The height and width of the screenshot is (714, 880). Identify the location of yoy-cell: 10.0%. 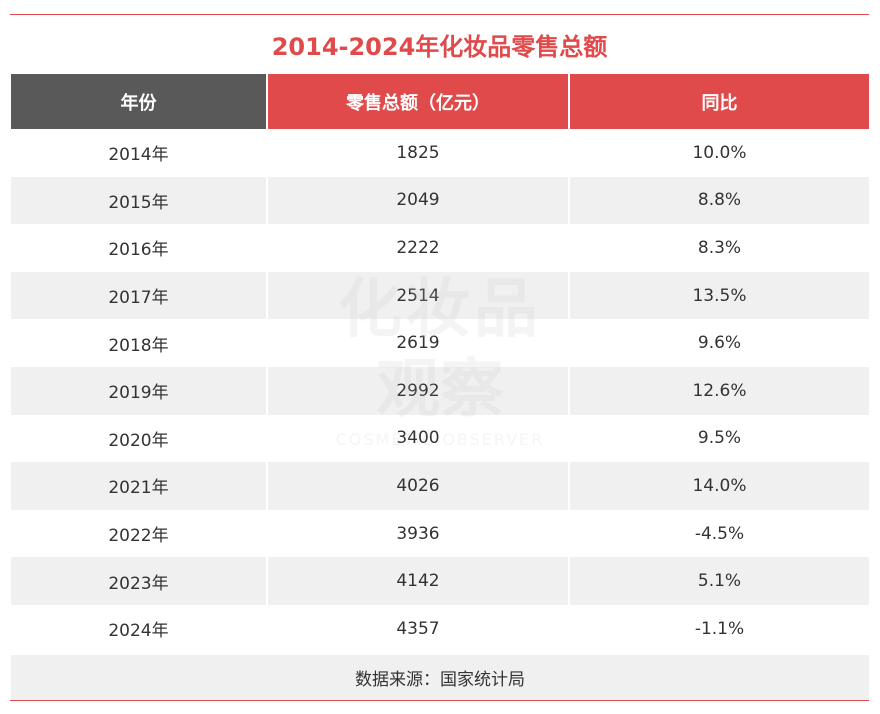
(719, 152).